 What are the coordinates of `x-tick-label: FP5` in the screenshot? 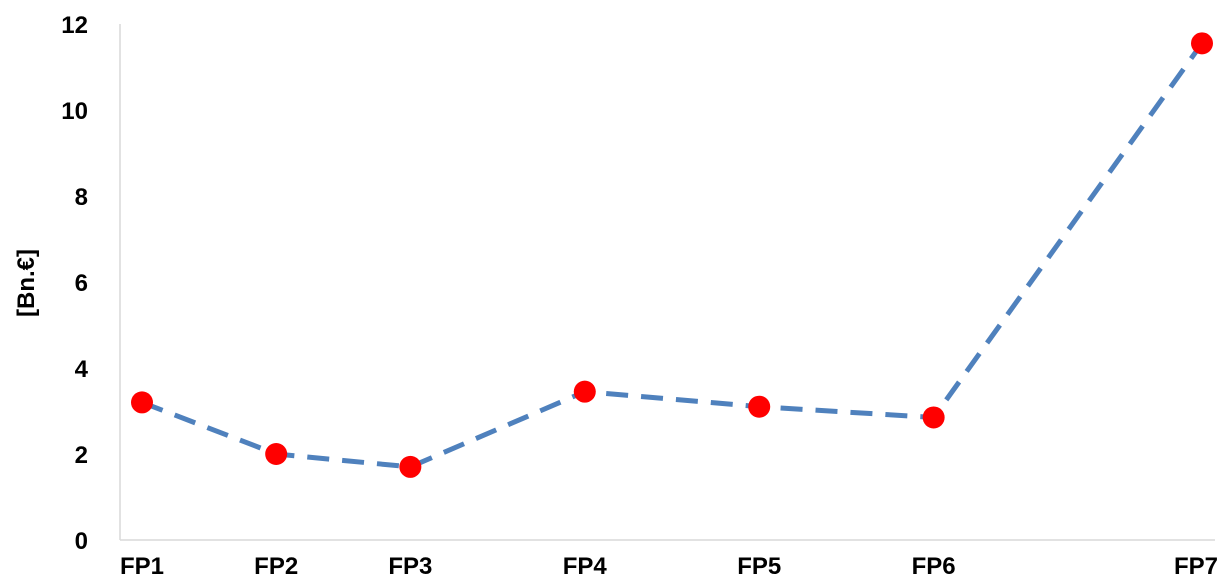 It's located at (759, 566).